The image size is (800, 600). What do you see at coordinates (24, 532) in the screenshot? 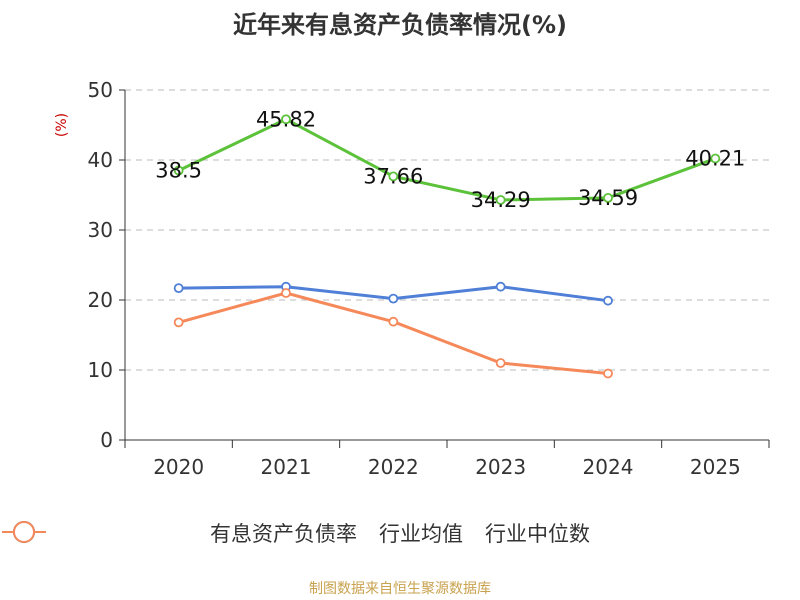
I see `legend-marker-industry-median` at bounding box center [24, 532].